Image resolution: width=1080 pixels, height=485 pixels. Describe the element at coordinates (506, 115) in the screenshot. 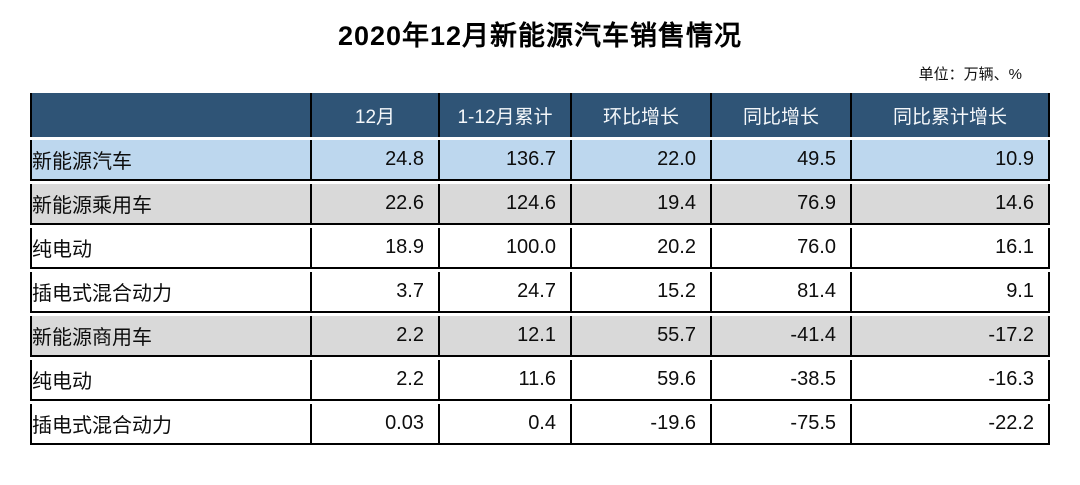

I see `column-header: 1-12月累计` at that location.